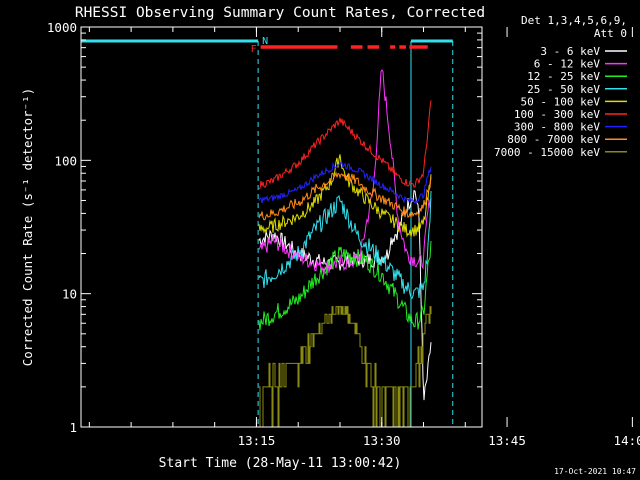 This screenshot has width=640, height=480. Describe the element at coordinates (557, 114) in the screenshot. I see `legend-label: 100 - 300 keV` at that location.